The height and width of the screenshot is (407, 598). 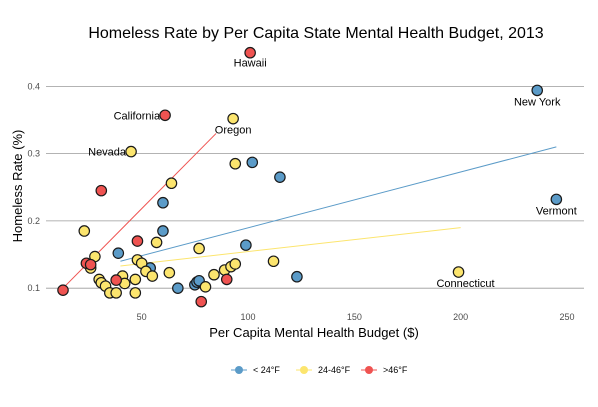 I want to click on x-tick-label: 200, so click(x=460, y=317).